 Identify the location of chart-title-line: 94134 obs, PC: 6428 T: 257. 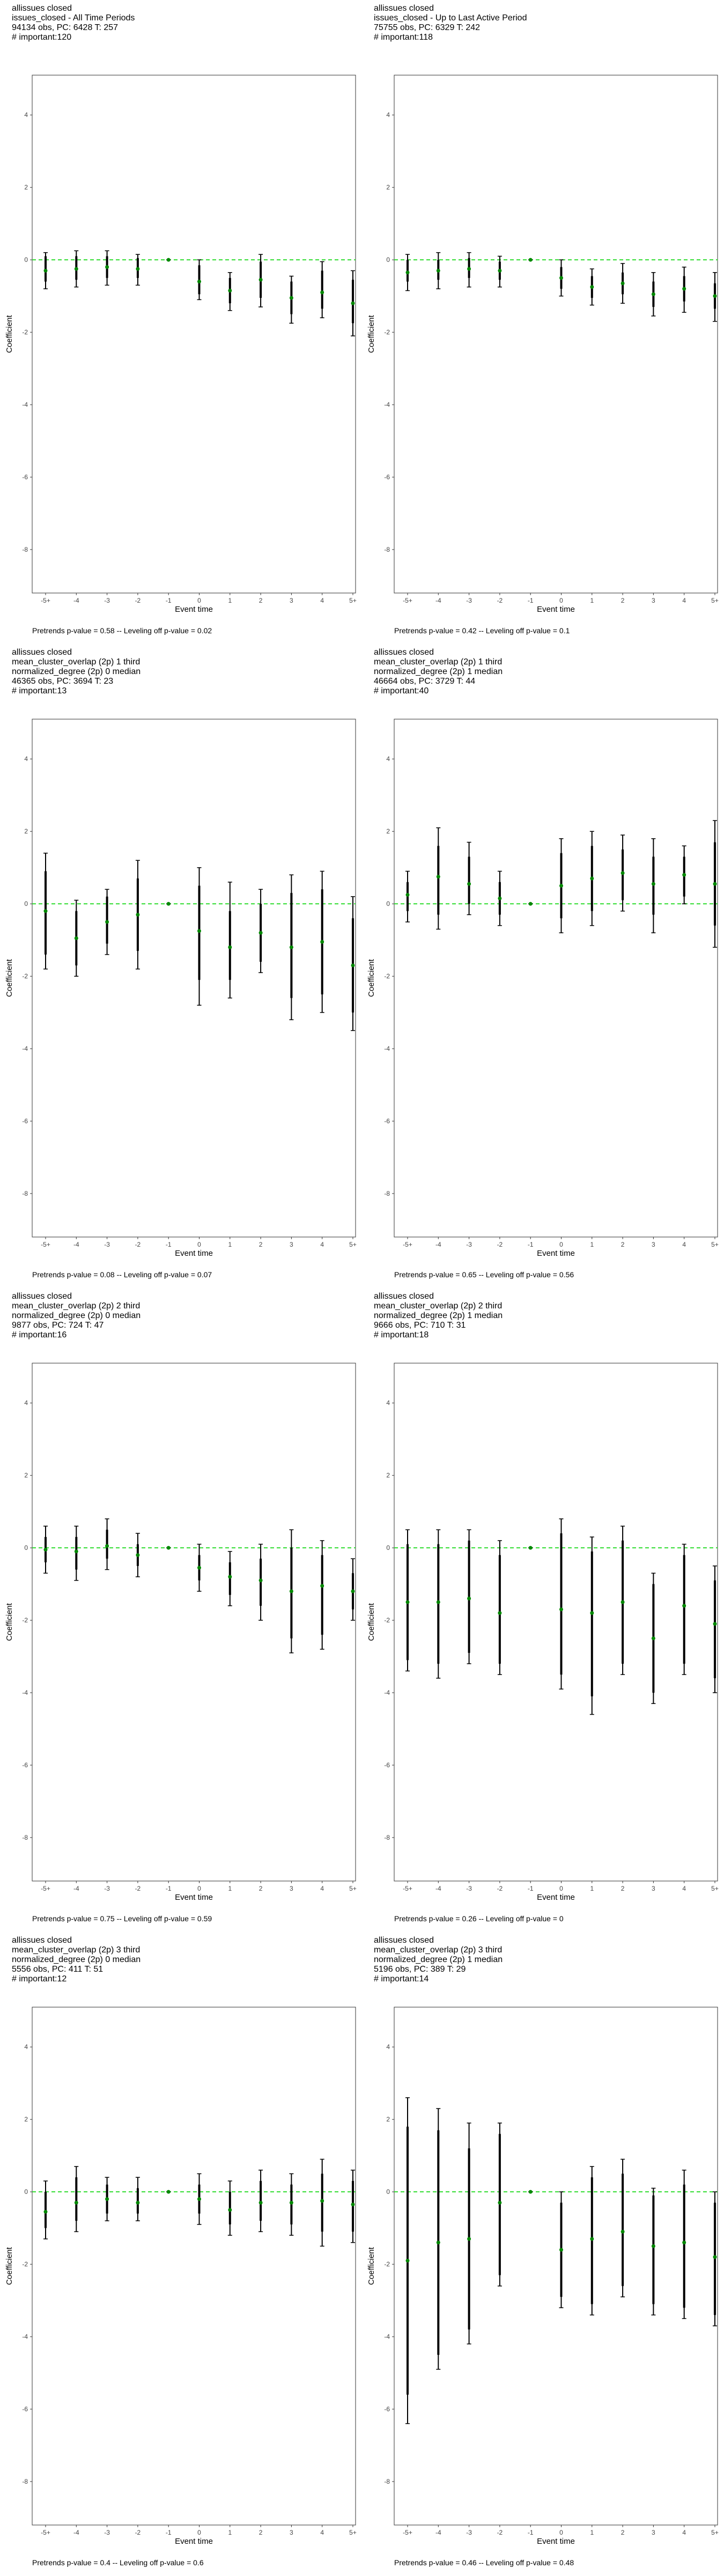
(65, 27).